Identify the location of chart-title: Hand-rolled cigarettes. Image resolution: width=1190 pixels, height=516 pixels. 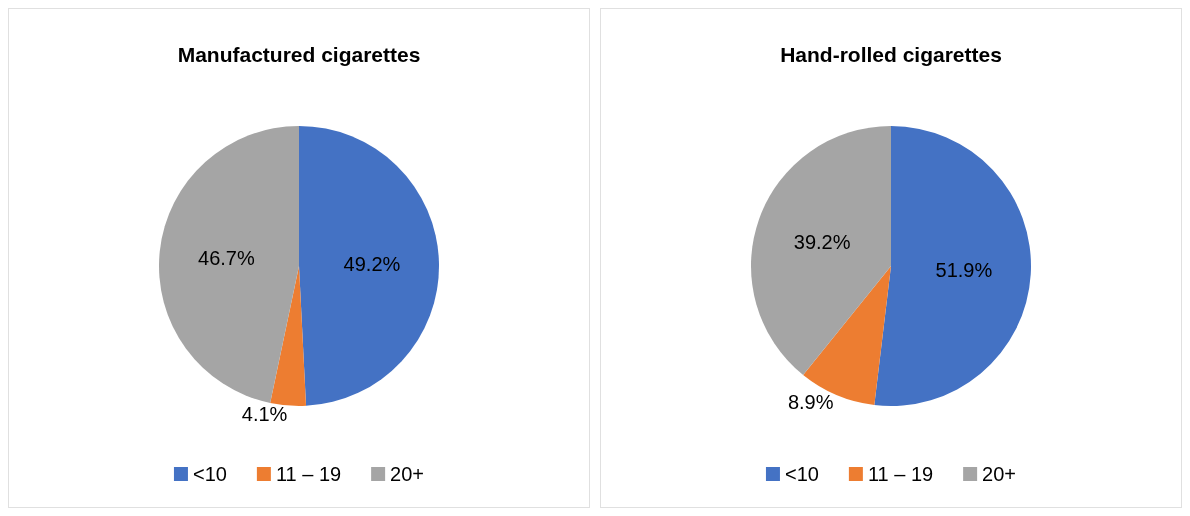
(891, 54).